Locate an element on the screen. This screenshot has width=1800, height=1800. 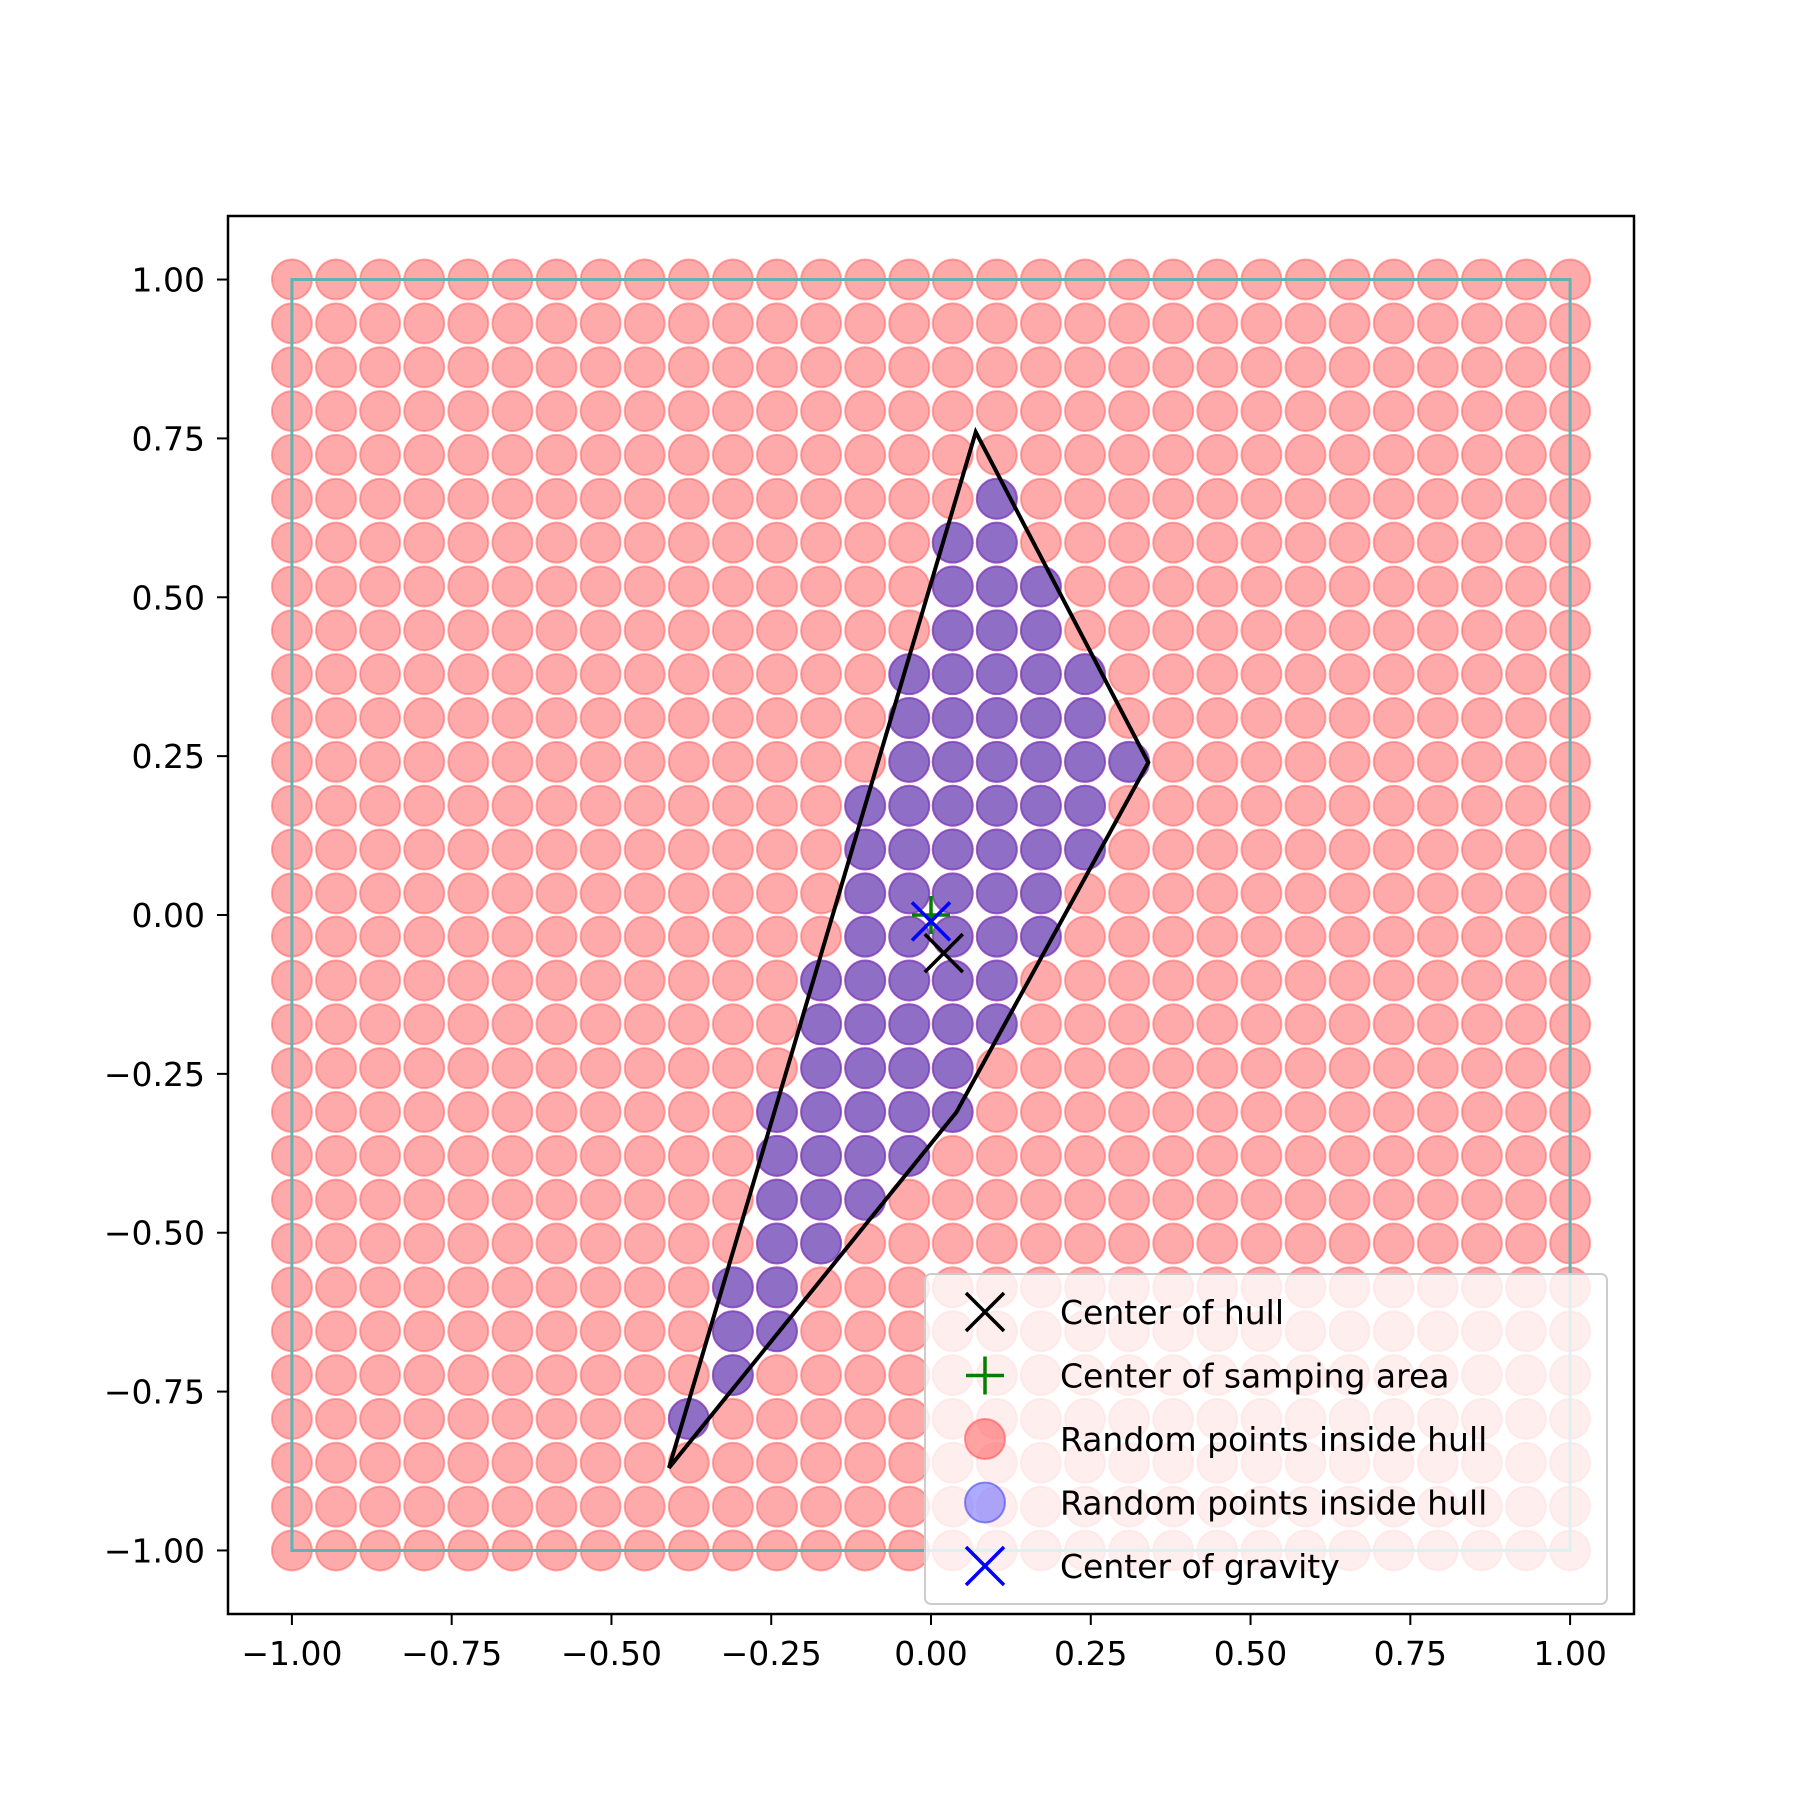
y-tick-label: −0.50 is located at coordinates (154, 1233).